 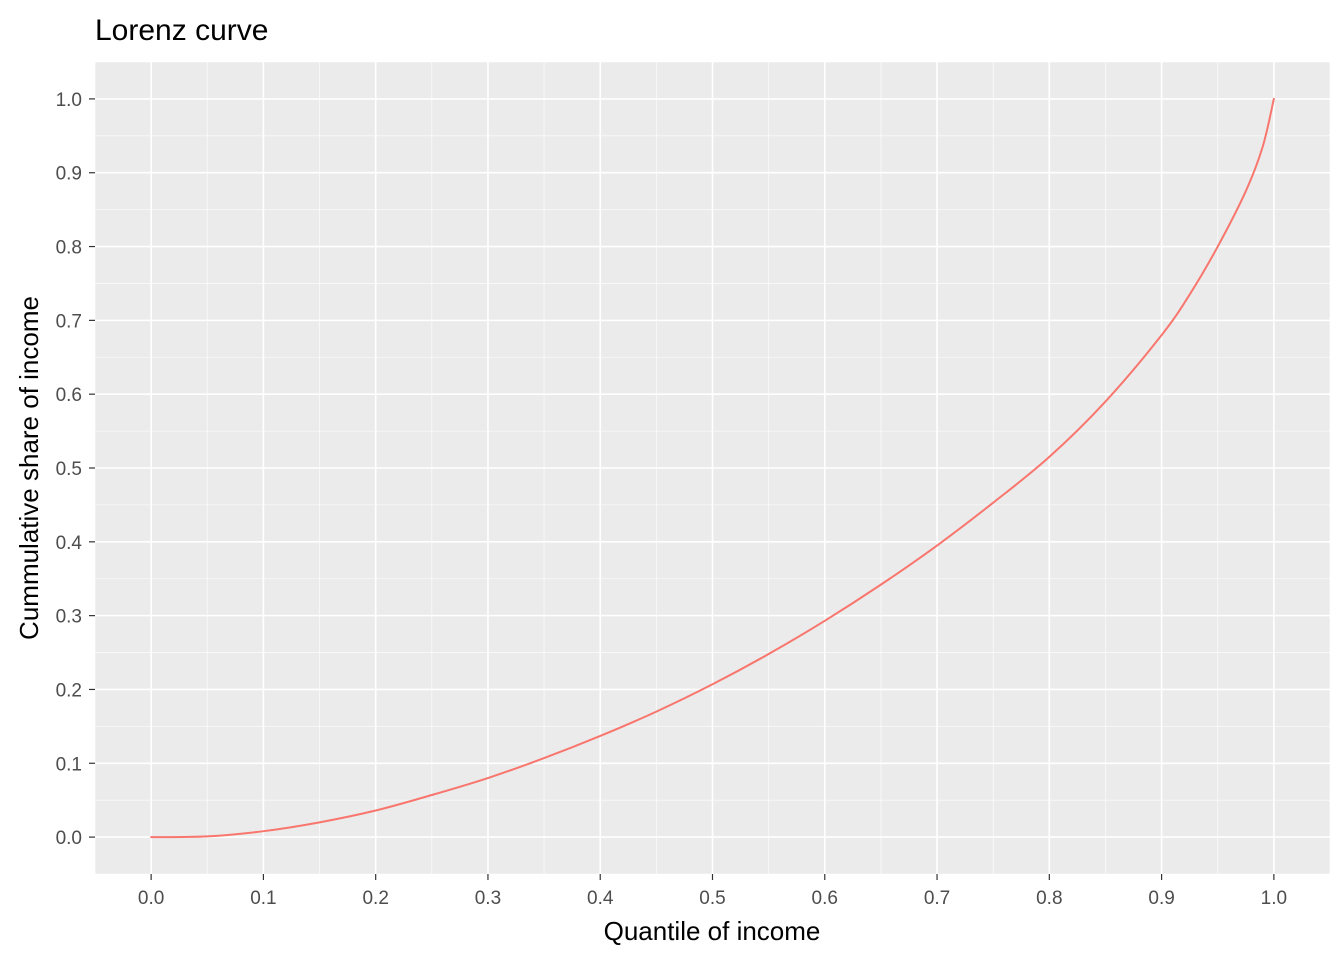 What do you see at coordinates (69, 100) in the screenshot?
I see `y-tick-label: 1.0` at bounding box center [69, 100].